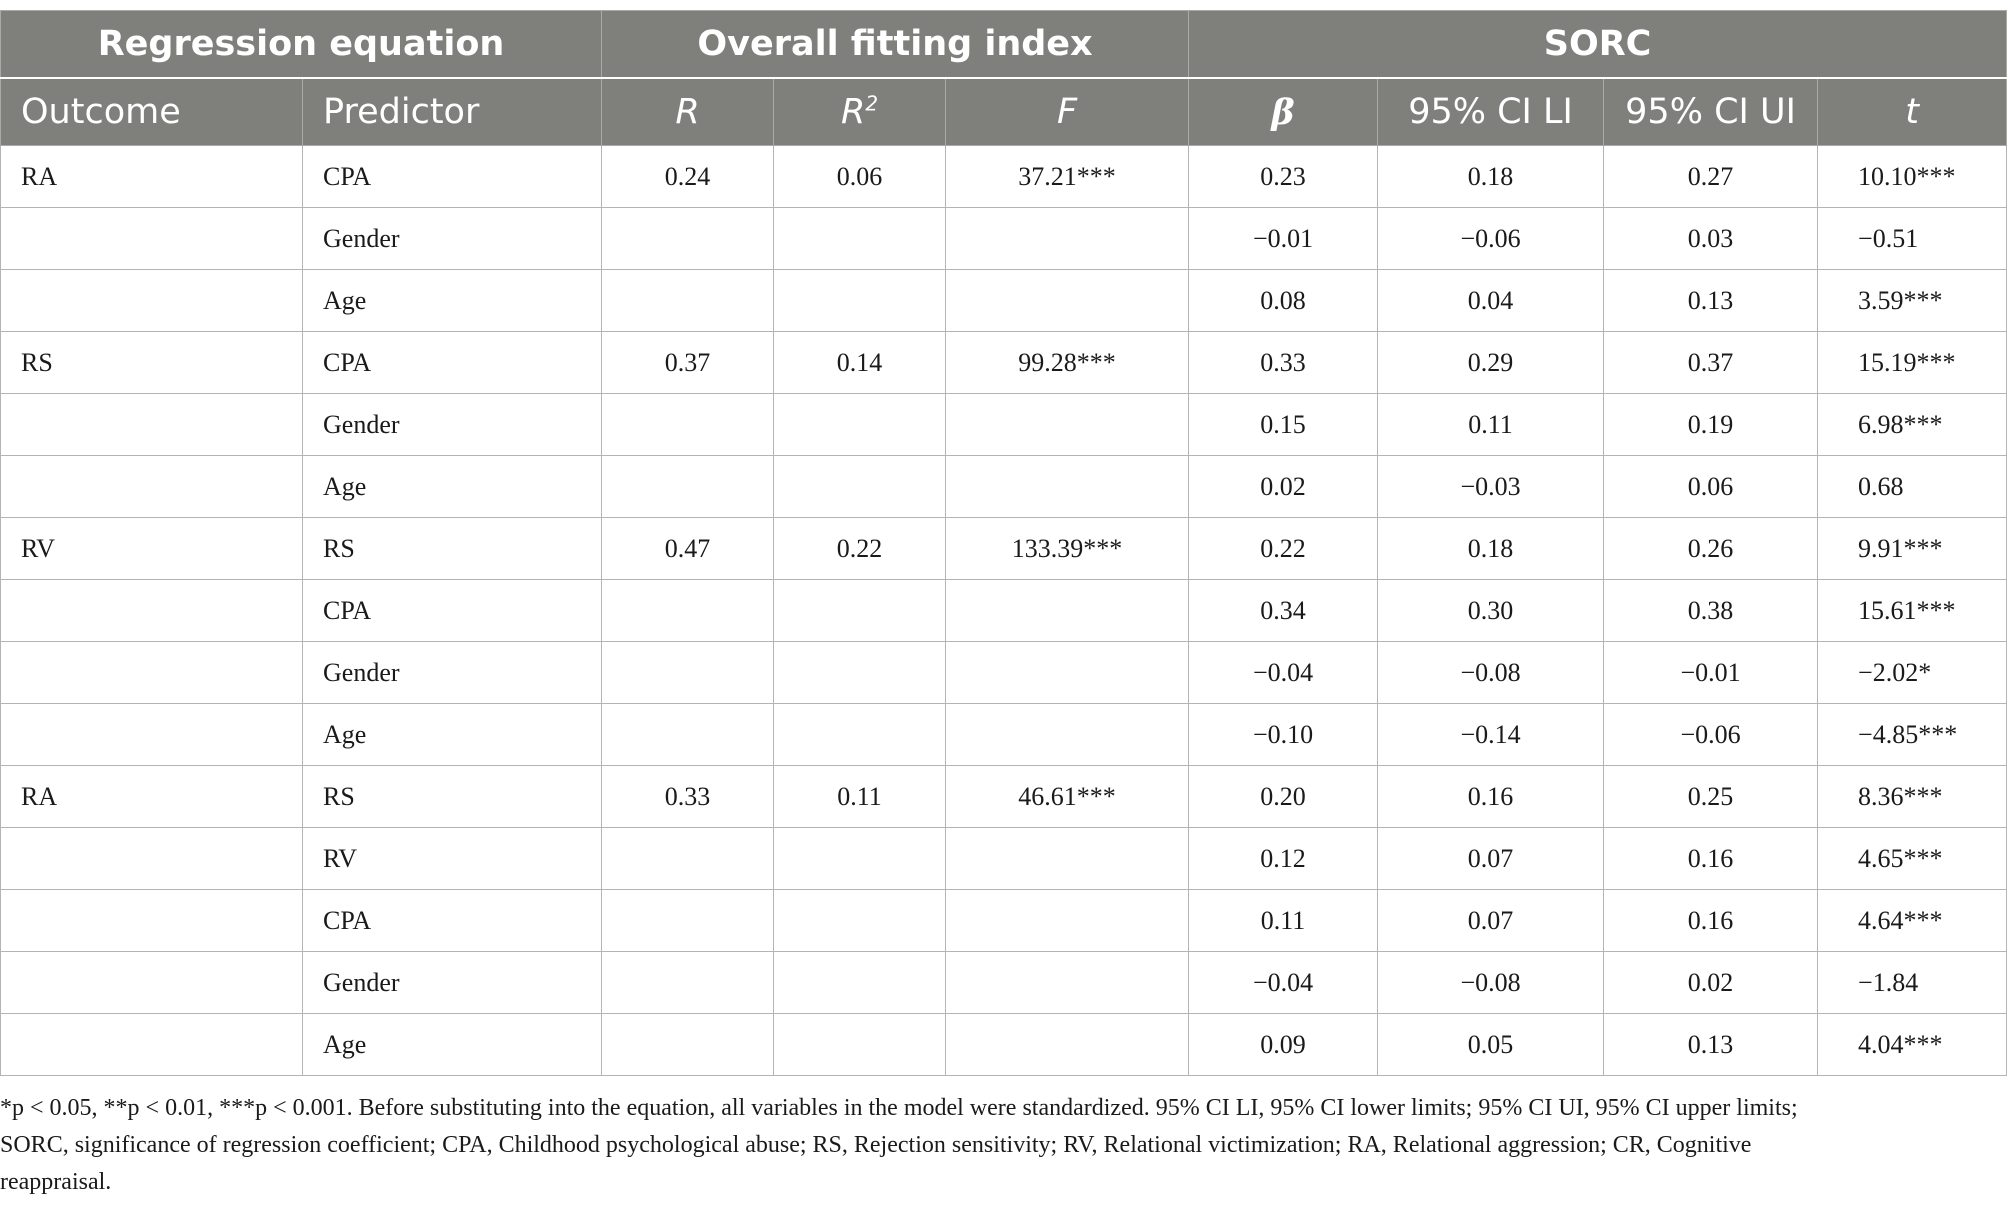  I want to click on cell-t: 15.61***, so click(1912, 610).